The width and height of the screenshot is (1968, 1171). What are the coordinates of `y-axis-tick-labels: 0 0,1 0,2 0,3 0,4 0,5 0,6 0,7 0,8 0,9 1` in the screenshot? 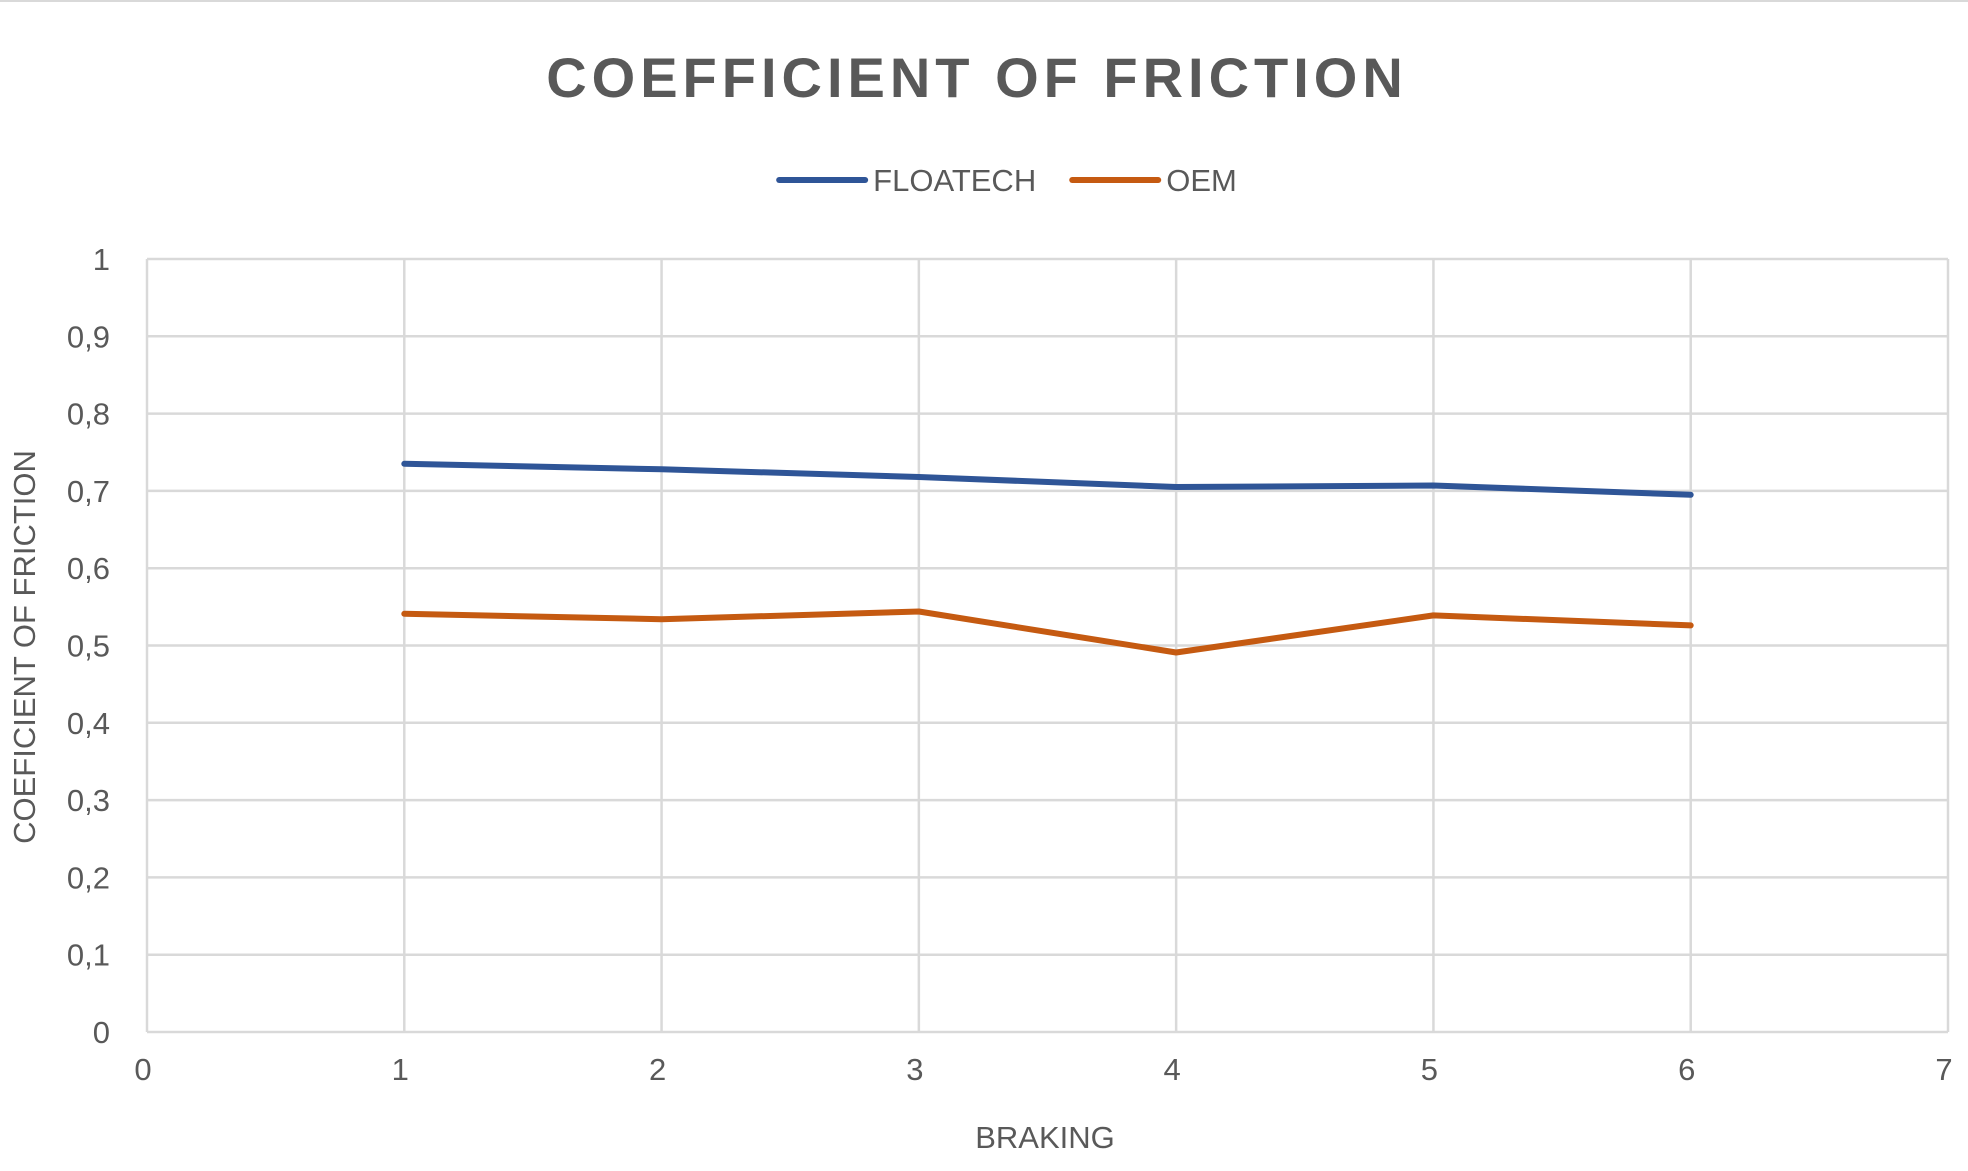 It's located at (88, 646).